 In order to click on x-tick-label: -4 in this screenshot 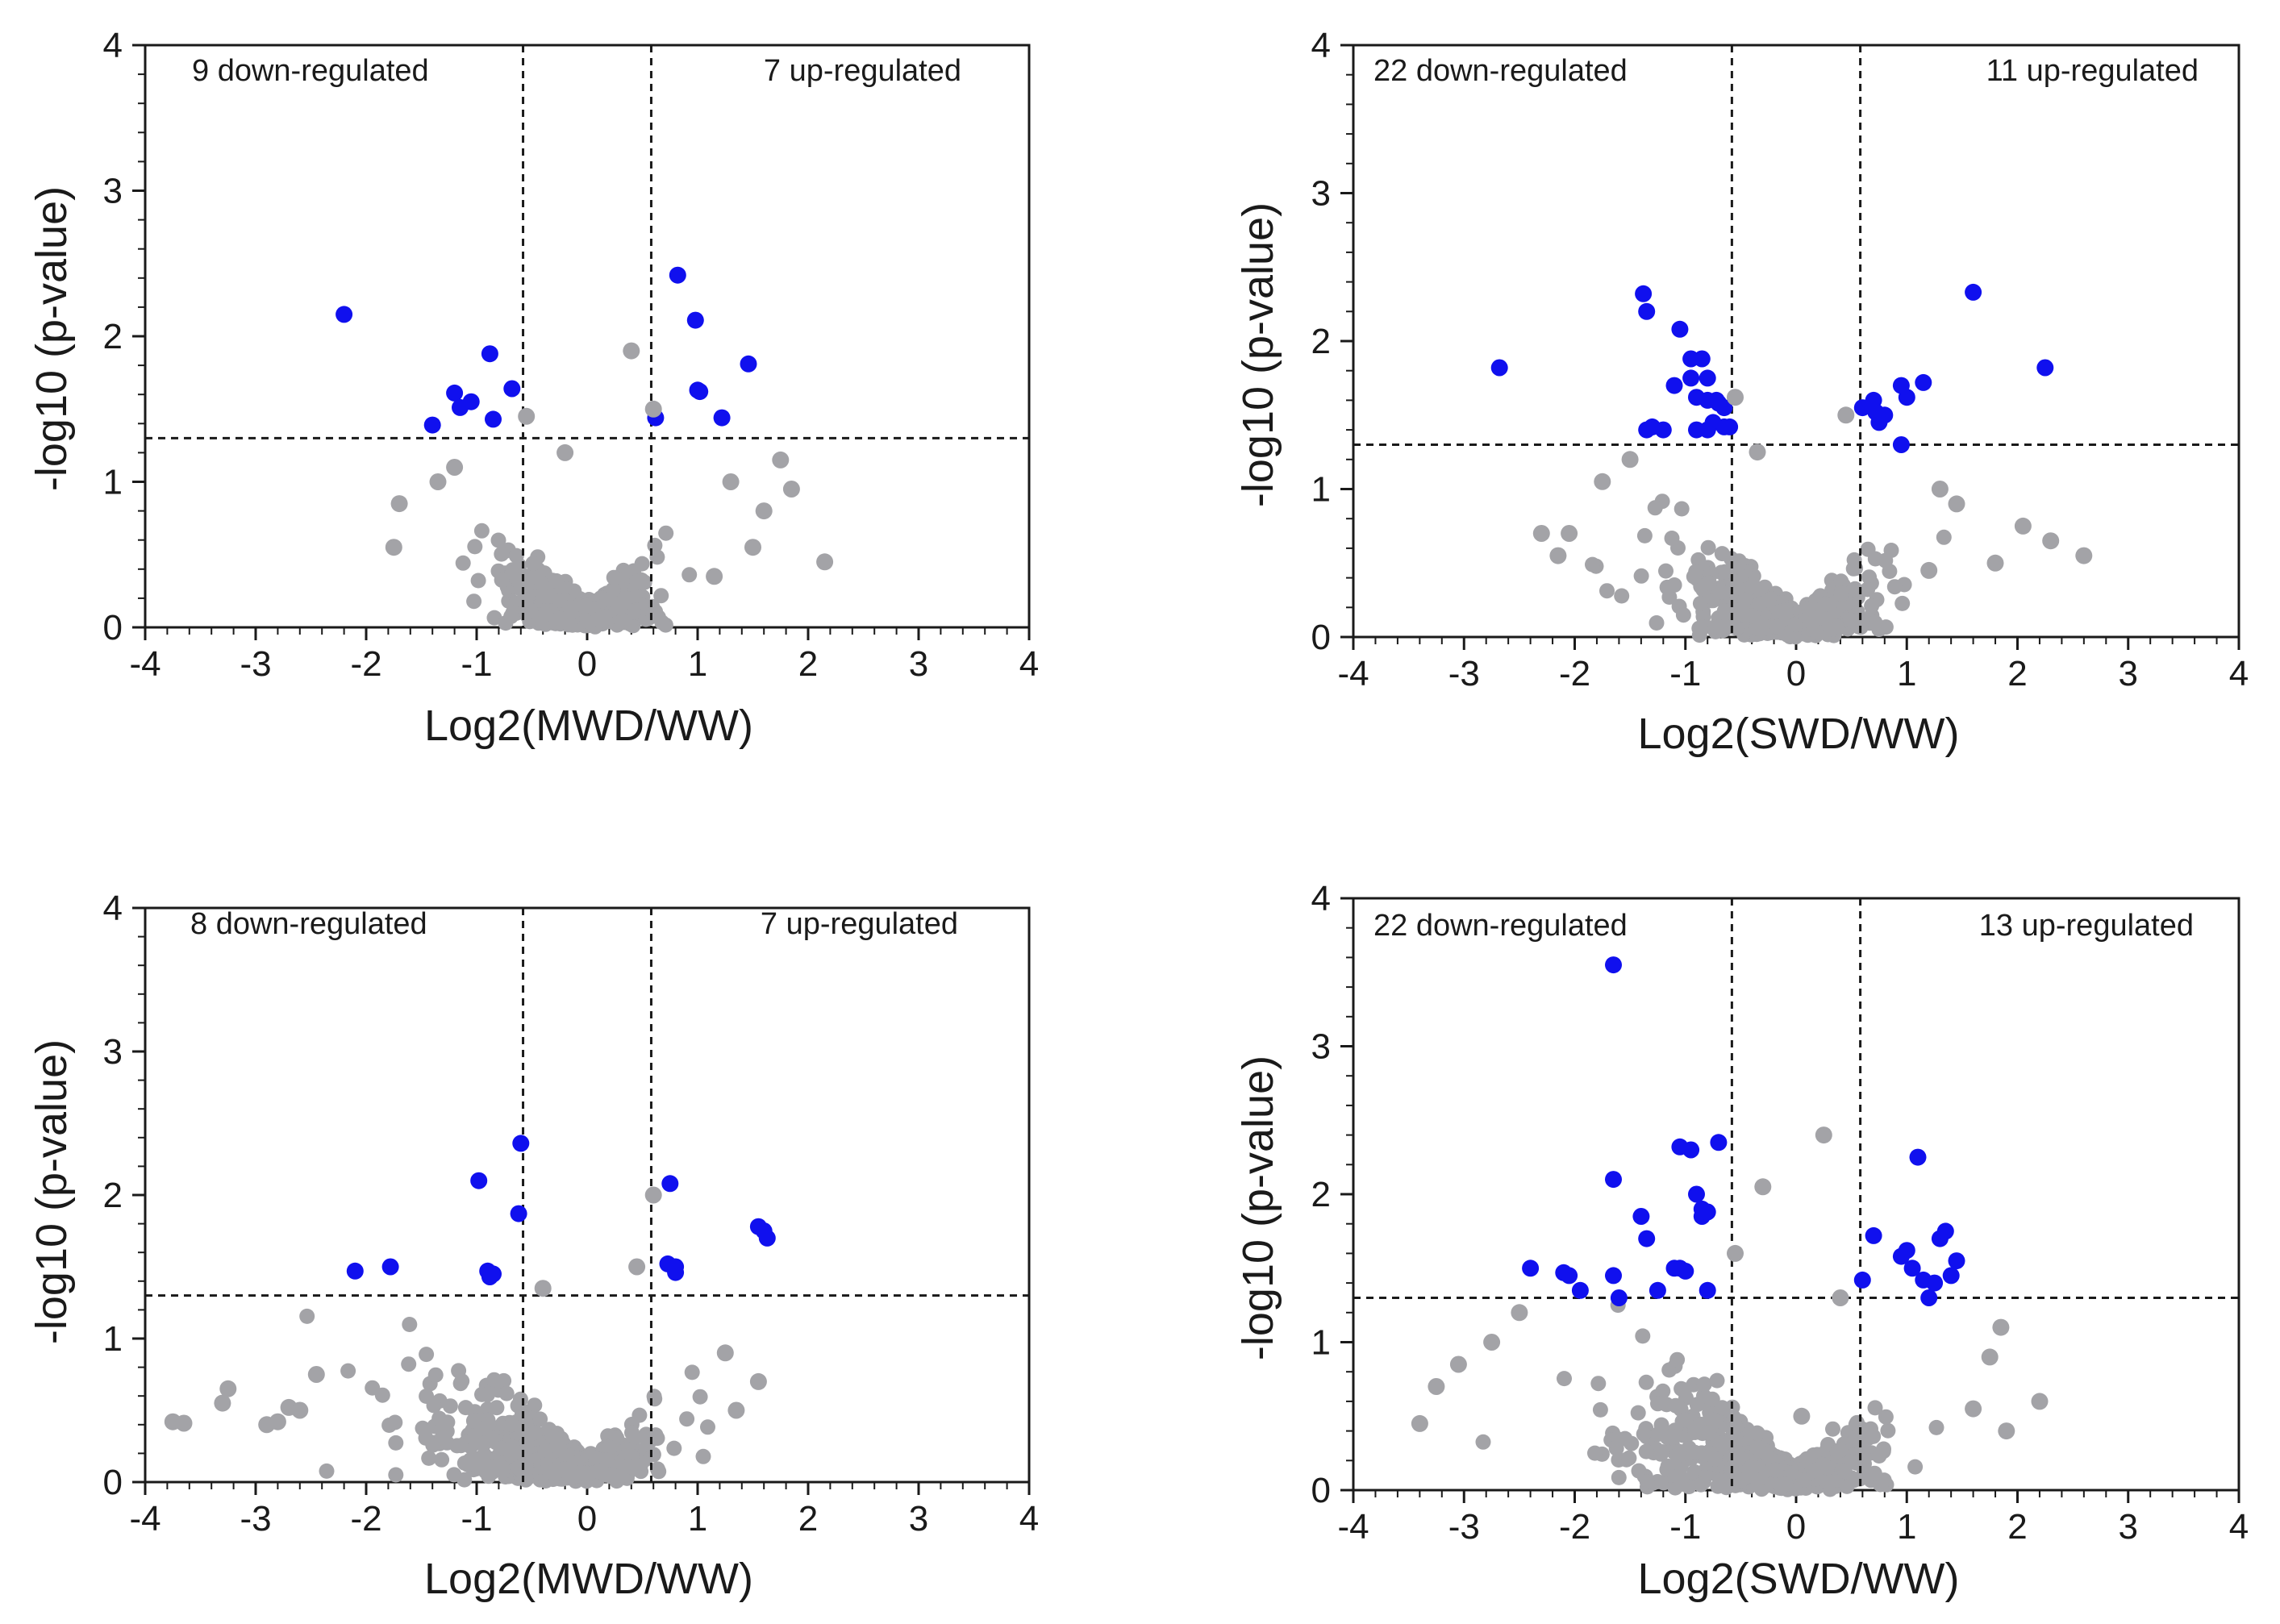, I will do `click(1353, 1527)`.